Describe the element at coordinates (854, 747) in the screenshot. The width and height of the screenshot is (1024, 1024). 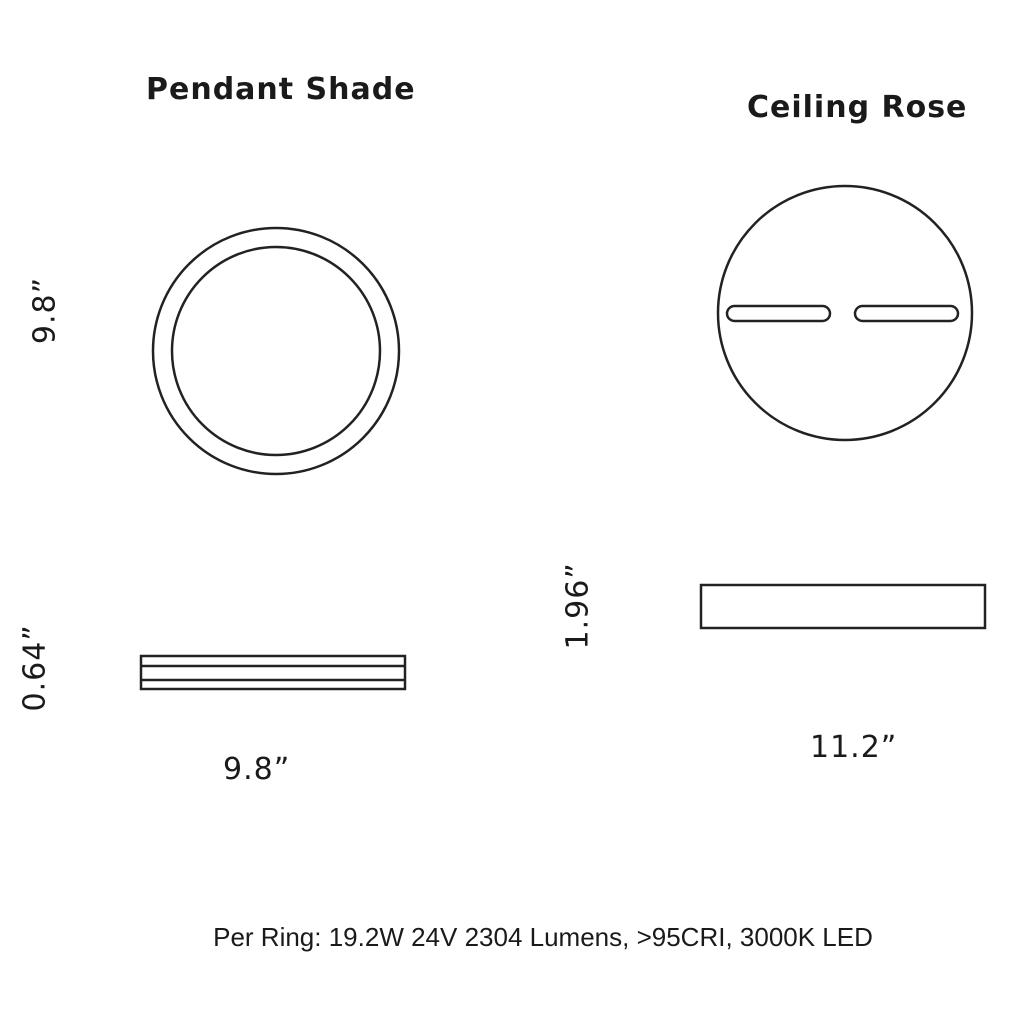
I see `ceiling-rose-width-label: 11.2”` at that location.